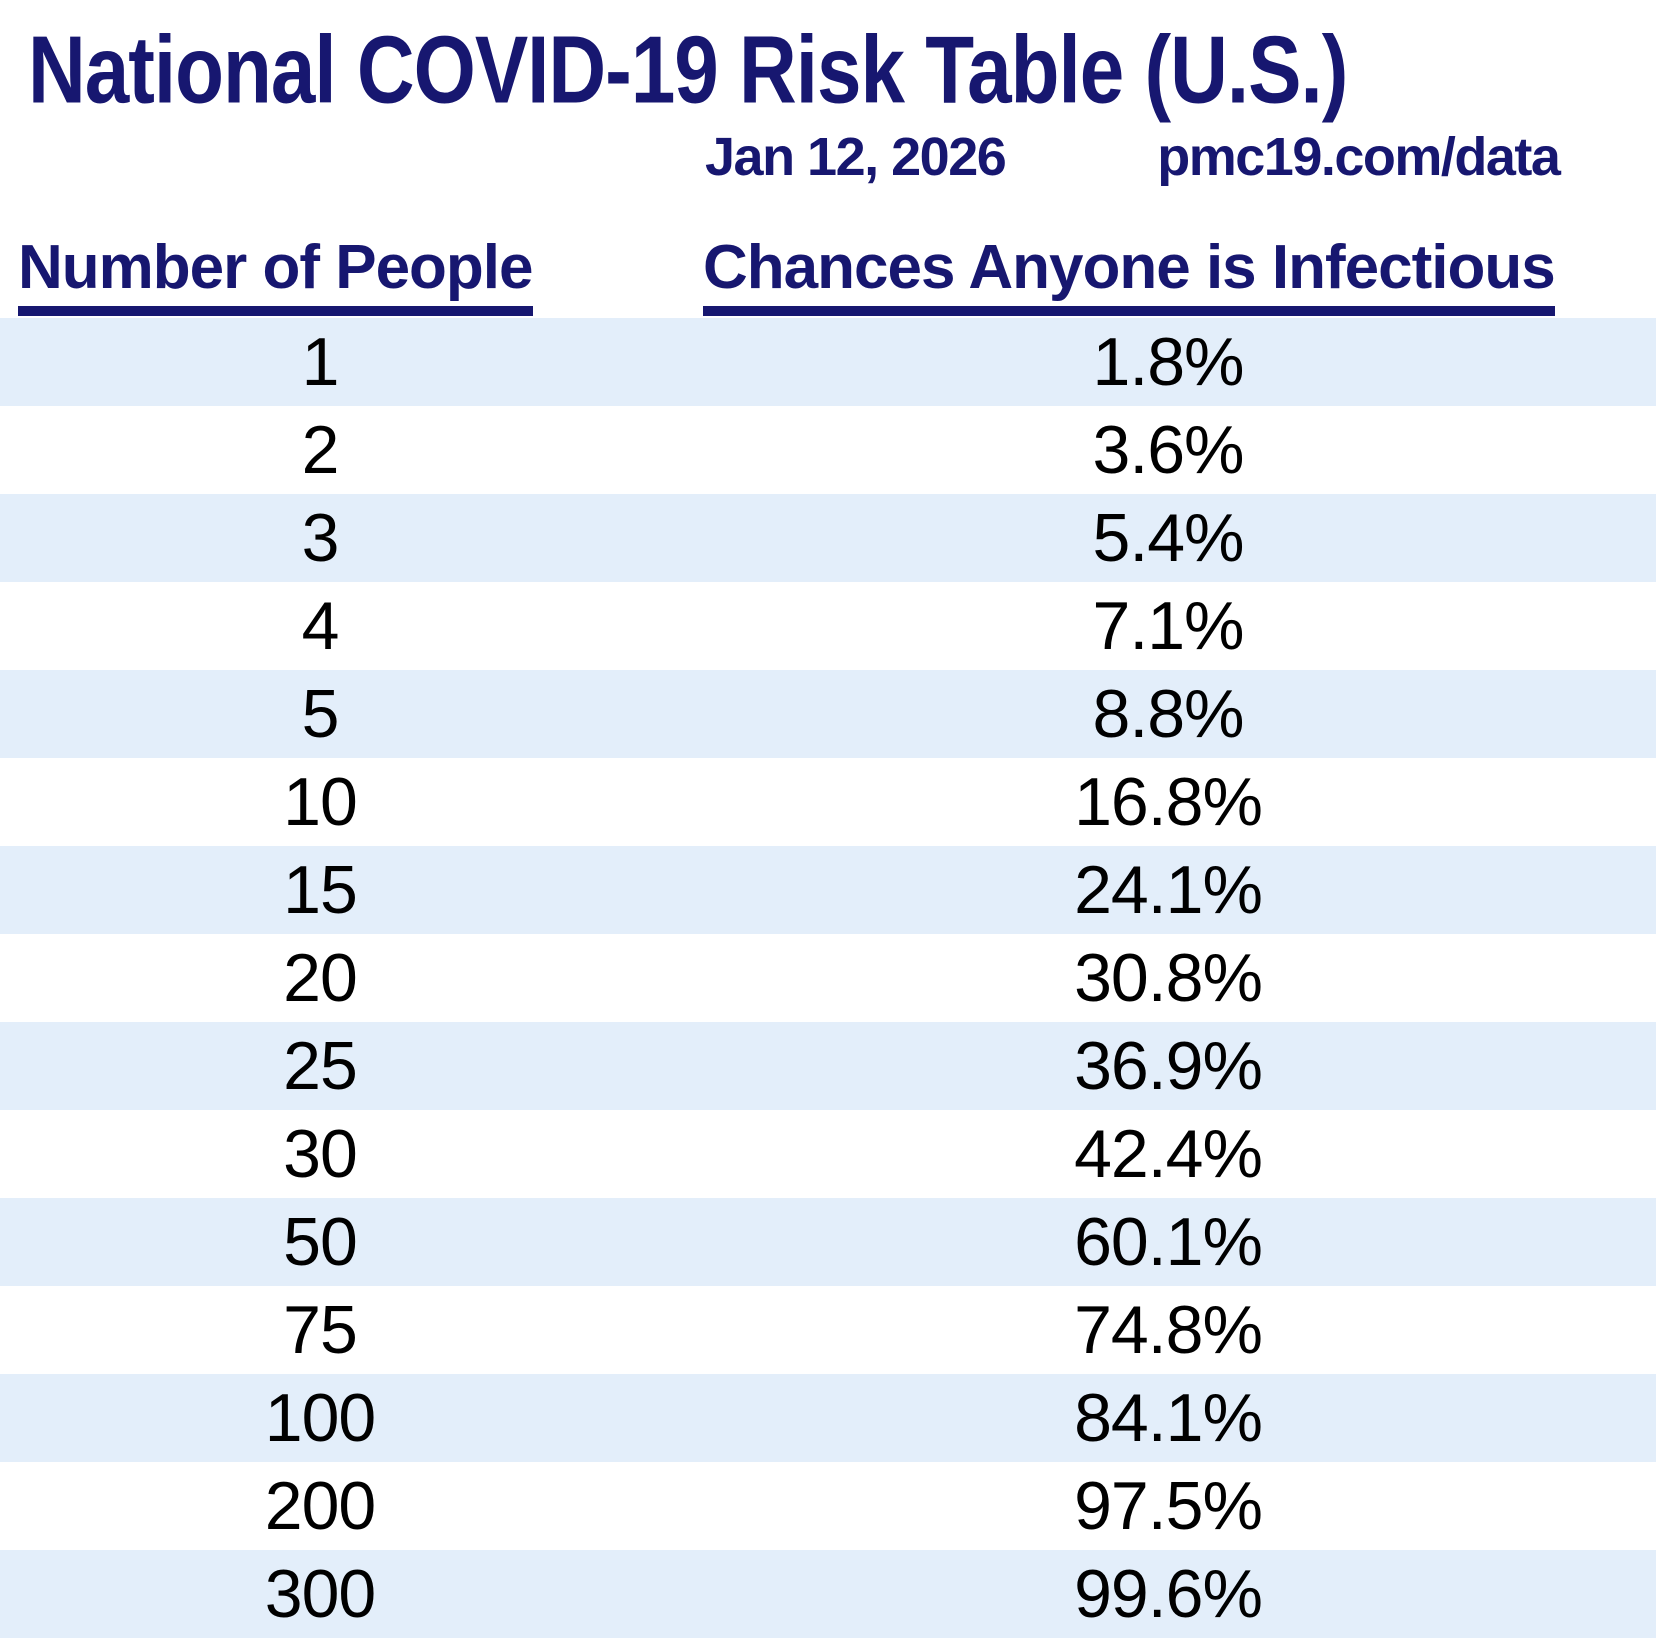 Image resolution: width=1656 pixels, height=1649 pixels. Describe the element at coordinates (828, 1418) in the screenshot. I see `table-row: 100 84.1%` at that location.